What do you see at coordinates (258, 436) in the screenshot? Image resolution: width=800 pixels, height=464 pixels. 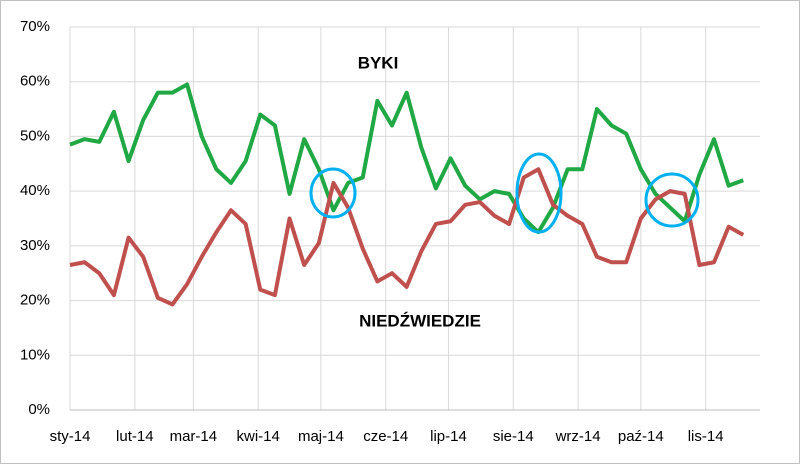 I see `x-tick-label: kwi-14` at bounding box center [258, 436].